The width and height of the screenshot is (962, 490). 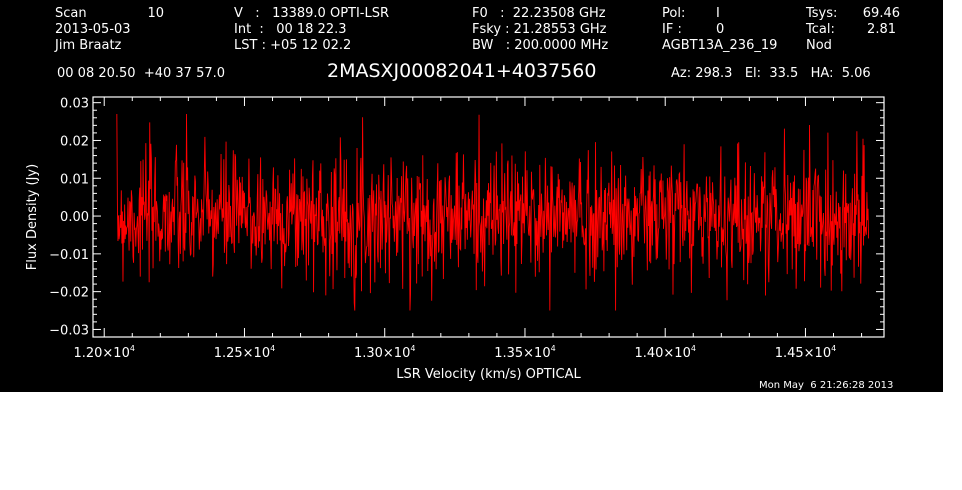 What do you see at coordinates (69, 255) in the screenshot?
I see `y-tick-label: −0.01` at bounding box center [69, 255].